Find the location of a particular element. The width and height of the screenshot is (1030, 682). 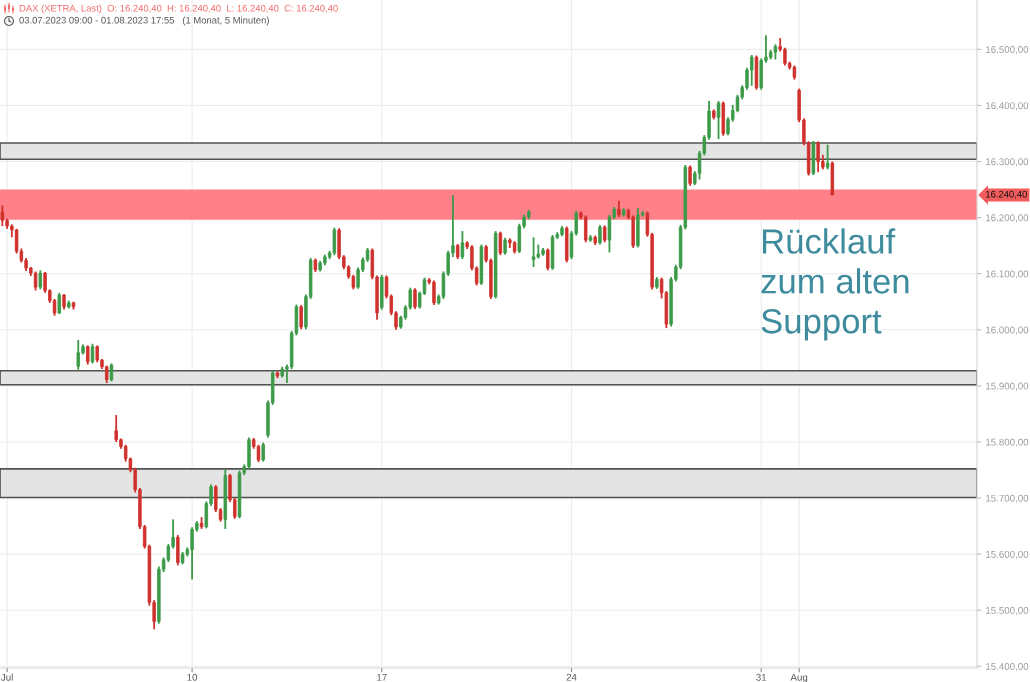

y-tick-label: 15.800,00 is located at coordinates (1007, 442).